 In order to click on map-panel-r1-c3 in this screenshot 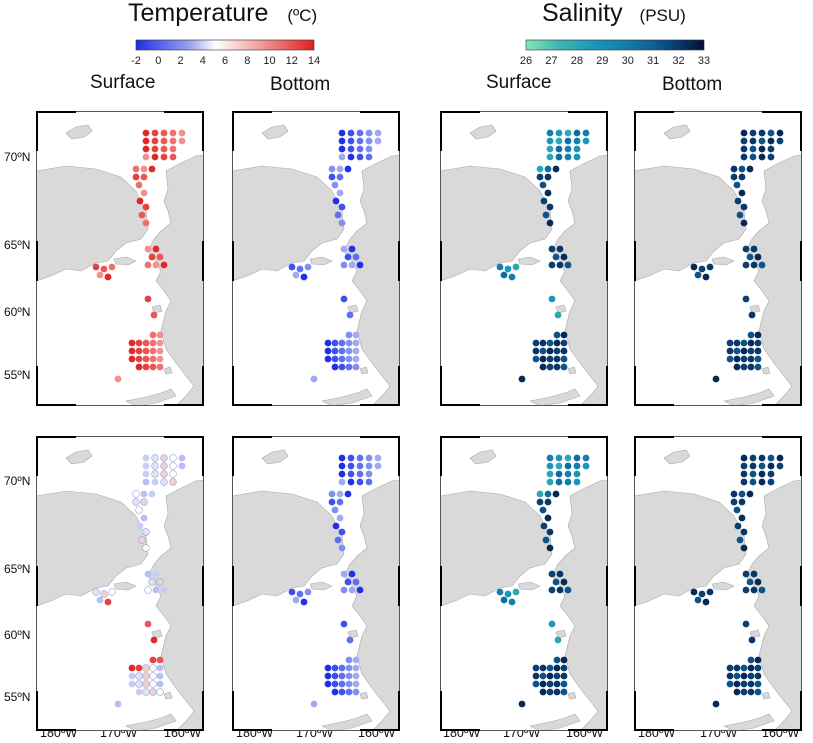, I will do `click(524, 258)`.